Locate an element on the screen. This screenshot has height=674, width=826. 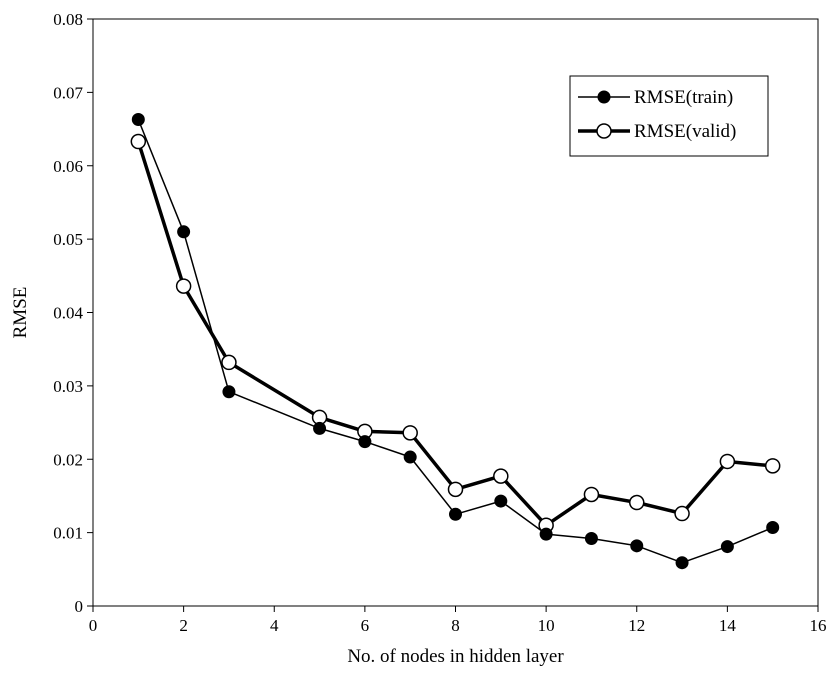
y-tick-label: 0.05 is located at coordinates (68, 239).